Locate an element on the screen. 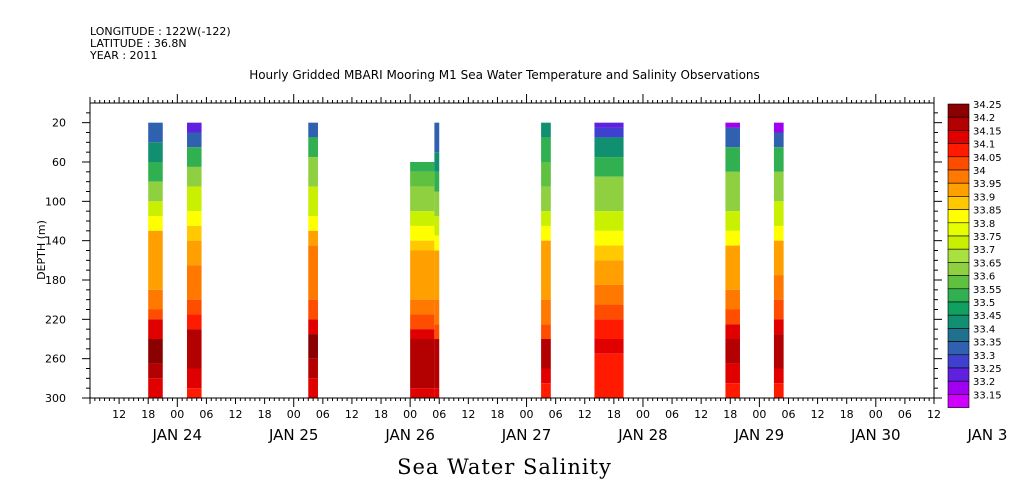 The image size is (1009, 504). colorbar-label: 33.95 is located at coordinates (987, 184).